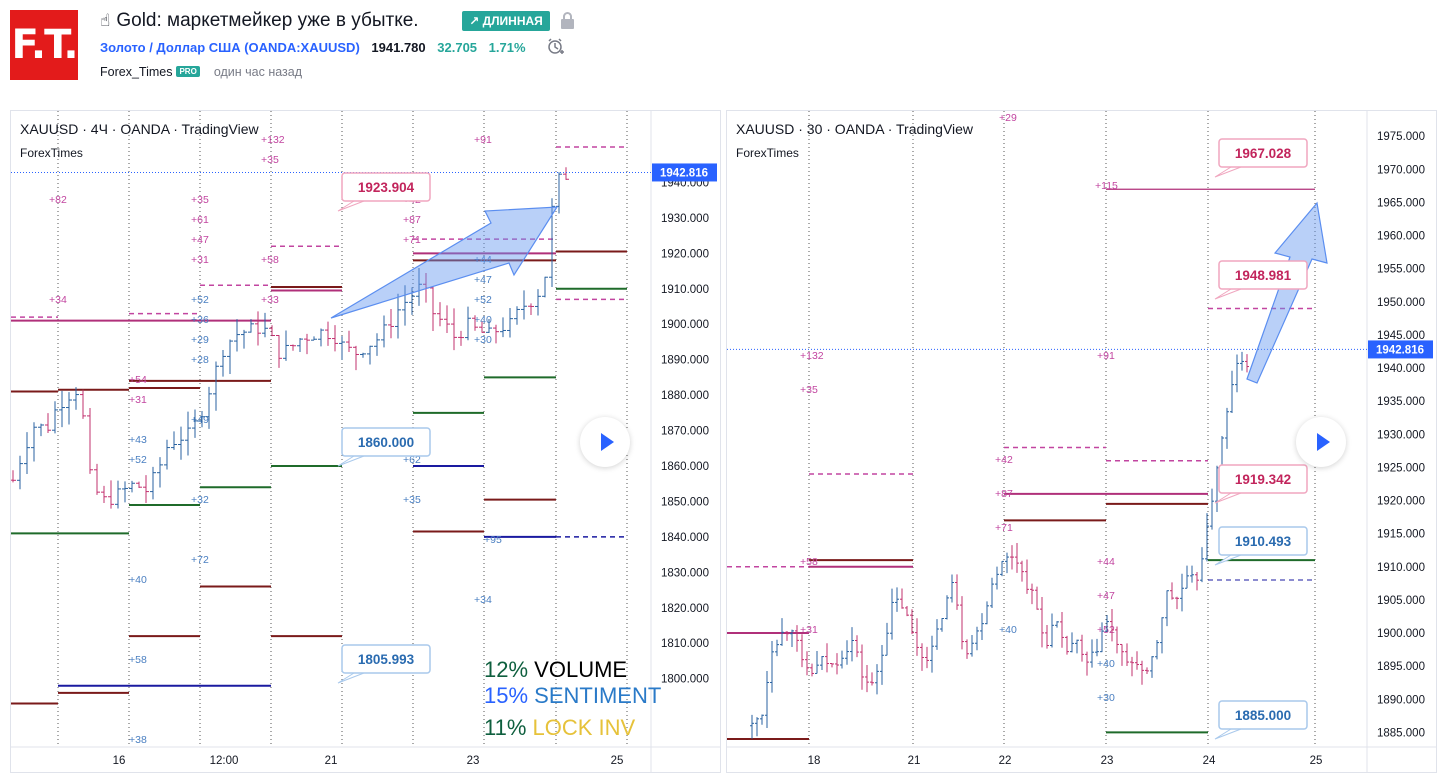  What do you see at coordinates (138, 380) in the screenshot?
I see `level-count-label: +54` at bounding box center [138, 380].